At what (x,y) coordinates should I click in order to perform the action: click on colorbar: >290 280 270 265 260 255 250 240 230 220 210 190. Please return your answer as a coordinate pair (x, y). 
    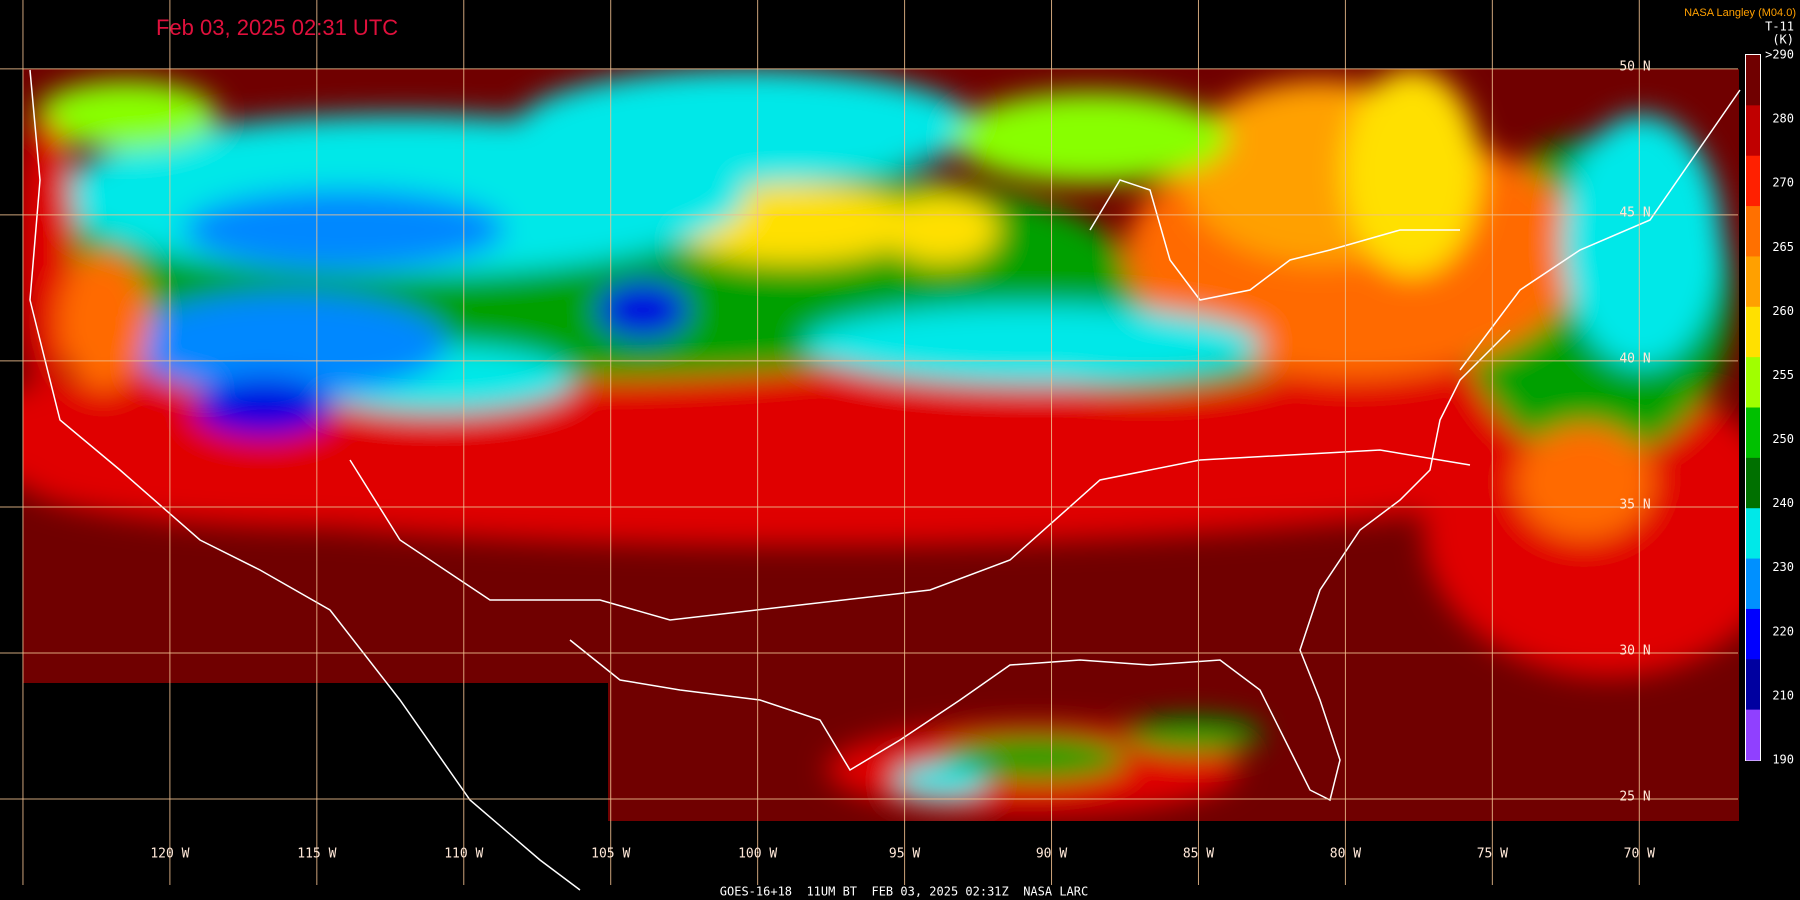
    Looking at the image, I should click on (1769, 407).